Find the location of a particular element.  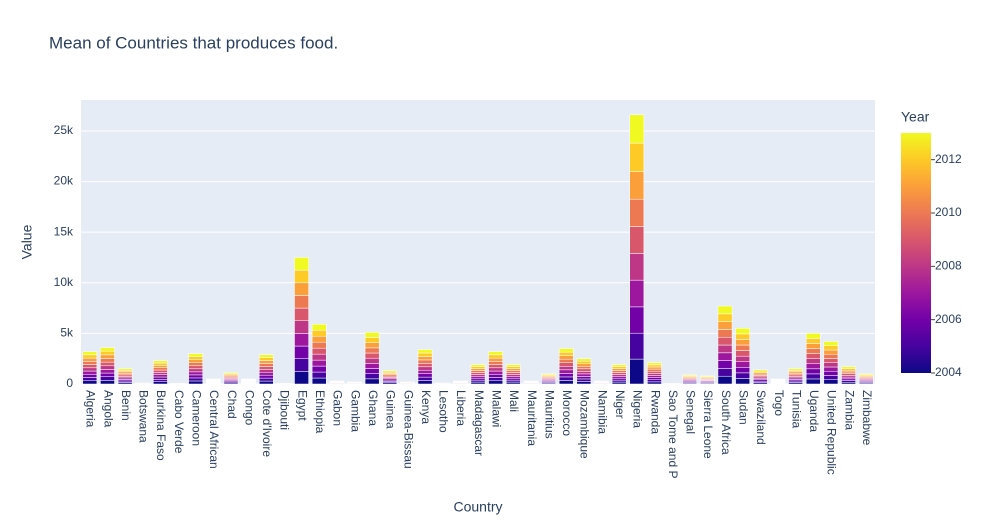

x-tick-label: Gambia is located at coordinates (355, 411).